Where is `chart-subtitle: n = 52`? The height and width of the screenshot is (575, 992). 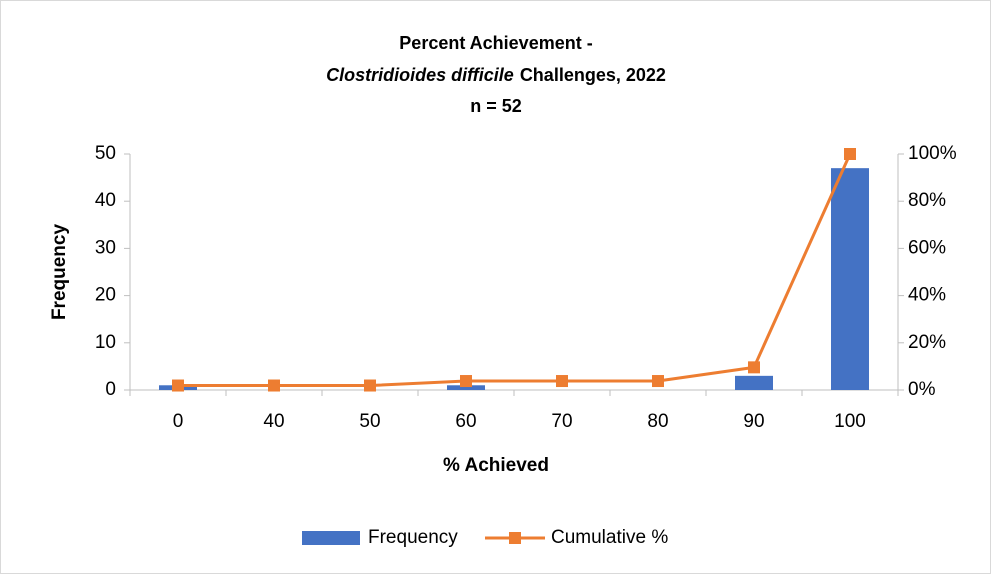
chart-subtitle: n = 52 is located at coordinates (496, 106).